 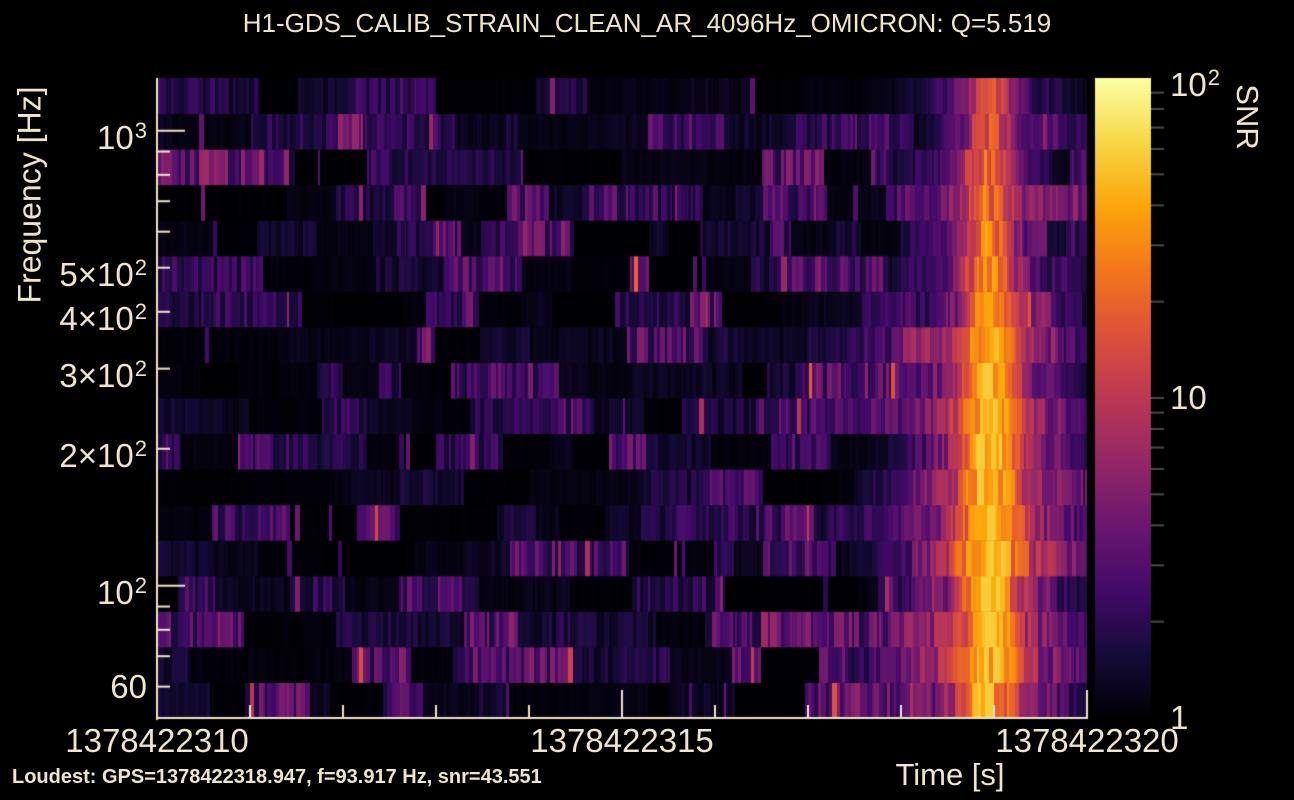 I want to click on colorbar-tick-label: 10, so click(x=1188, y=397).